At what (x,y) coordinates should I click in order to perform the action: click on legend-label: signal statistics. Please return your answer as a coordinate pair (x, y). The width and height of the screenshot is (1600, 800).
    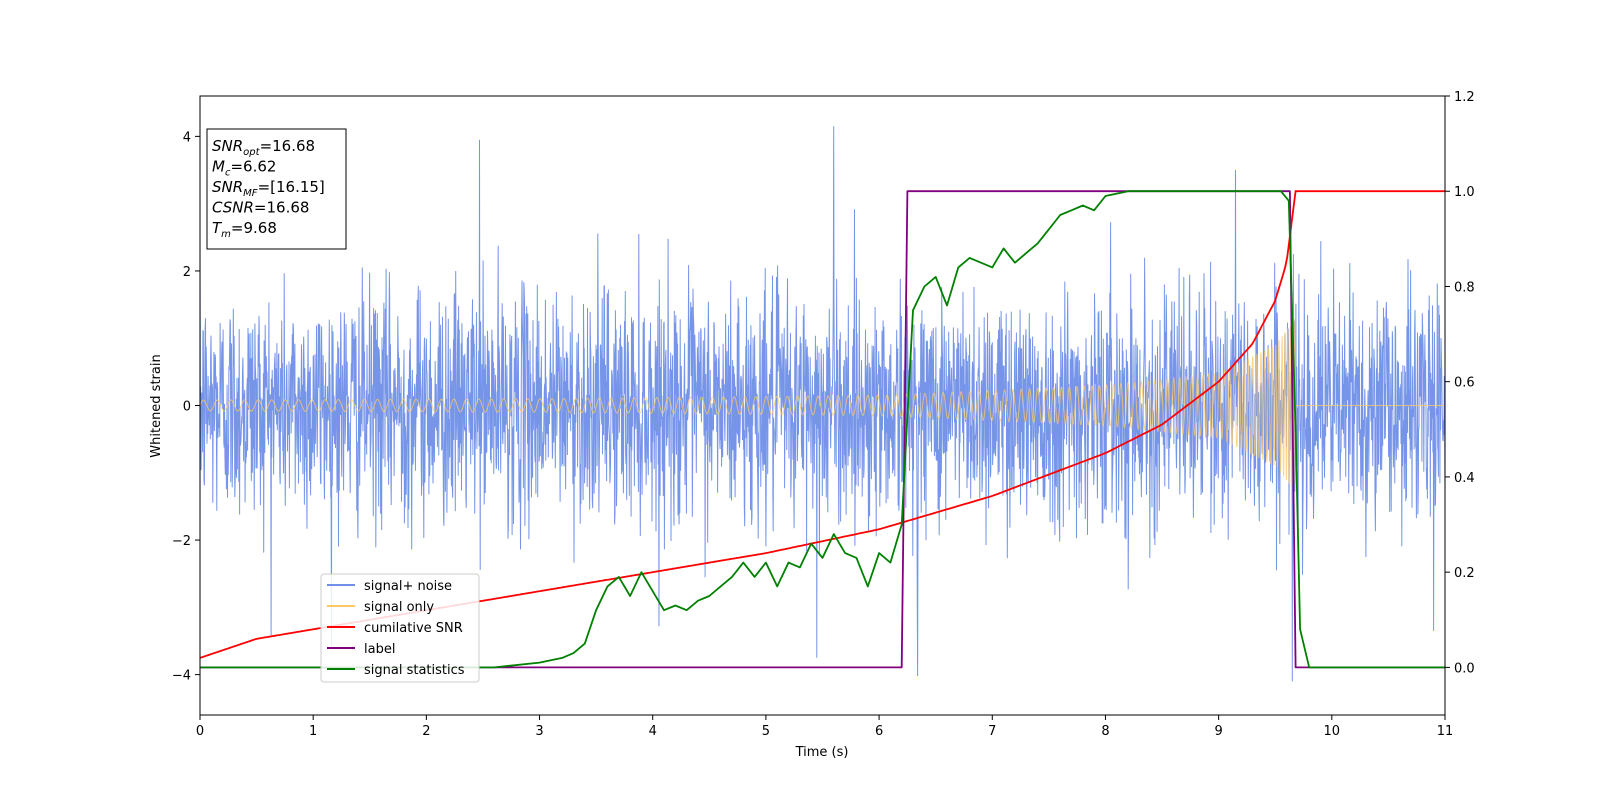
    Looking at the image, I should click on (414, 670).